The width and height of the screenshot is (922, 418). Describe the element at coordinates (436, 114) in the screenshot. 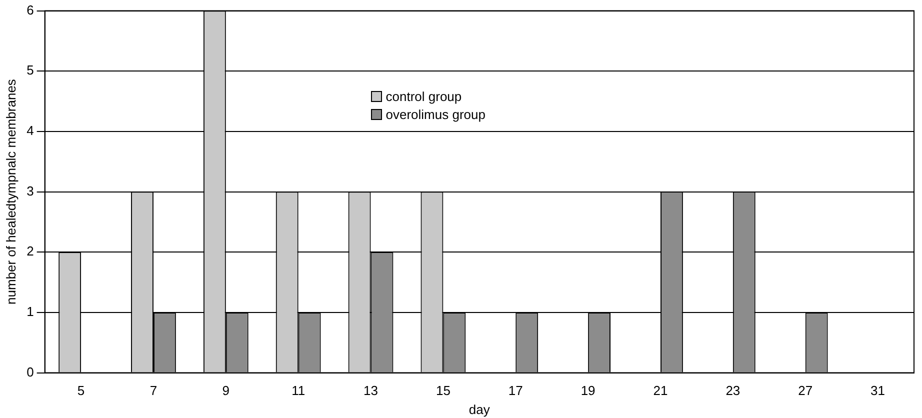

I see `legend-label: overolimus group` at that location.